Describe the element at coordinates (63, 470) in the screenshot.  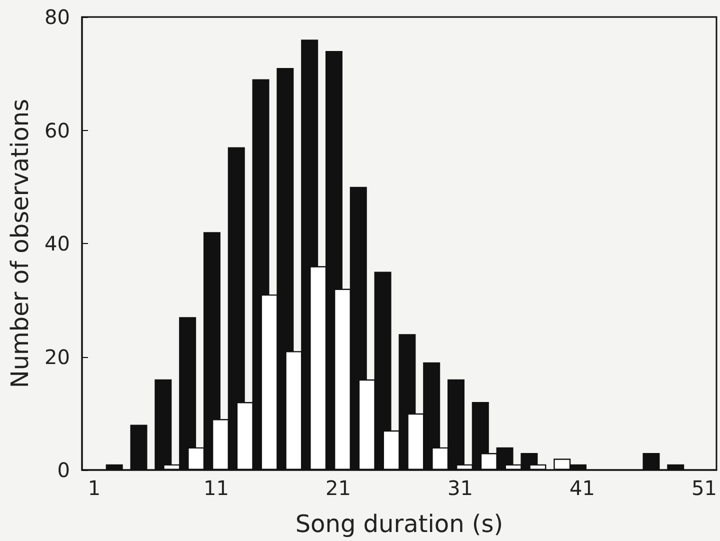
I see `y-tick-label: 0` at that location.